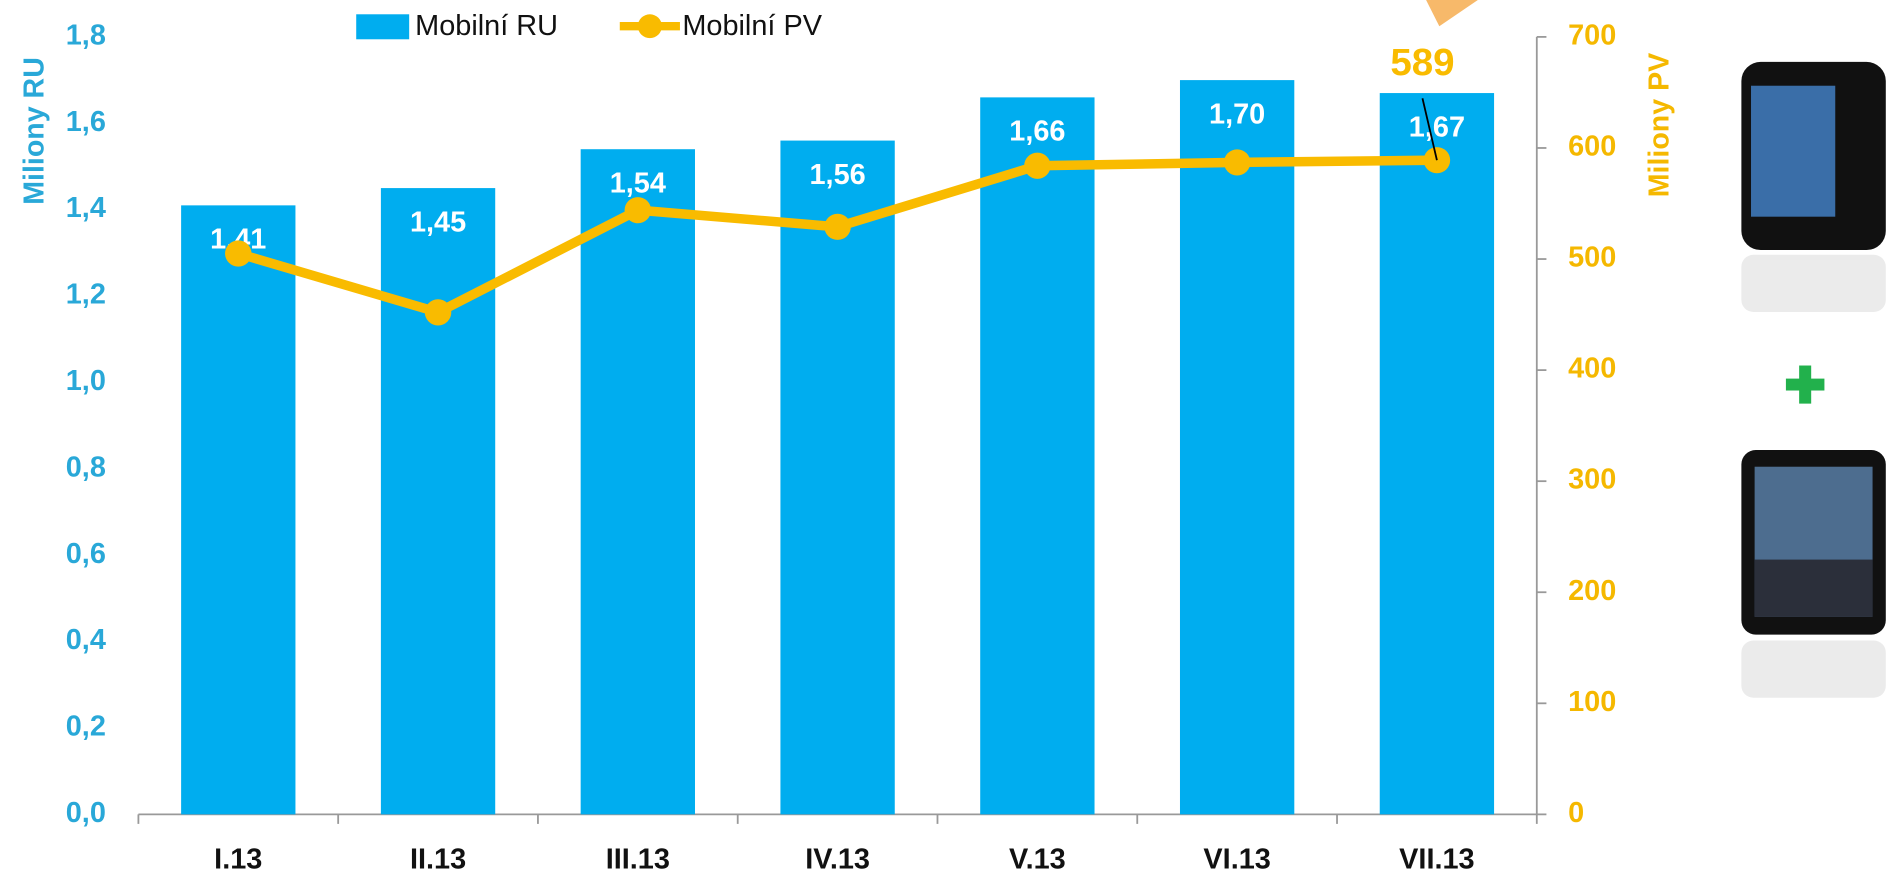 Image resolution: width=1887 pixels, height=887 pixels. I want to click on y-tick-label: 1,8, so click(86, 36).